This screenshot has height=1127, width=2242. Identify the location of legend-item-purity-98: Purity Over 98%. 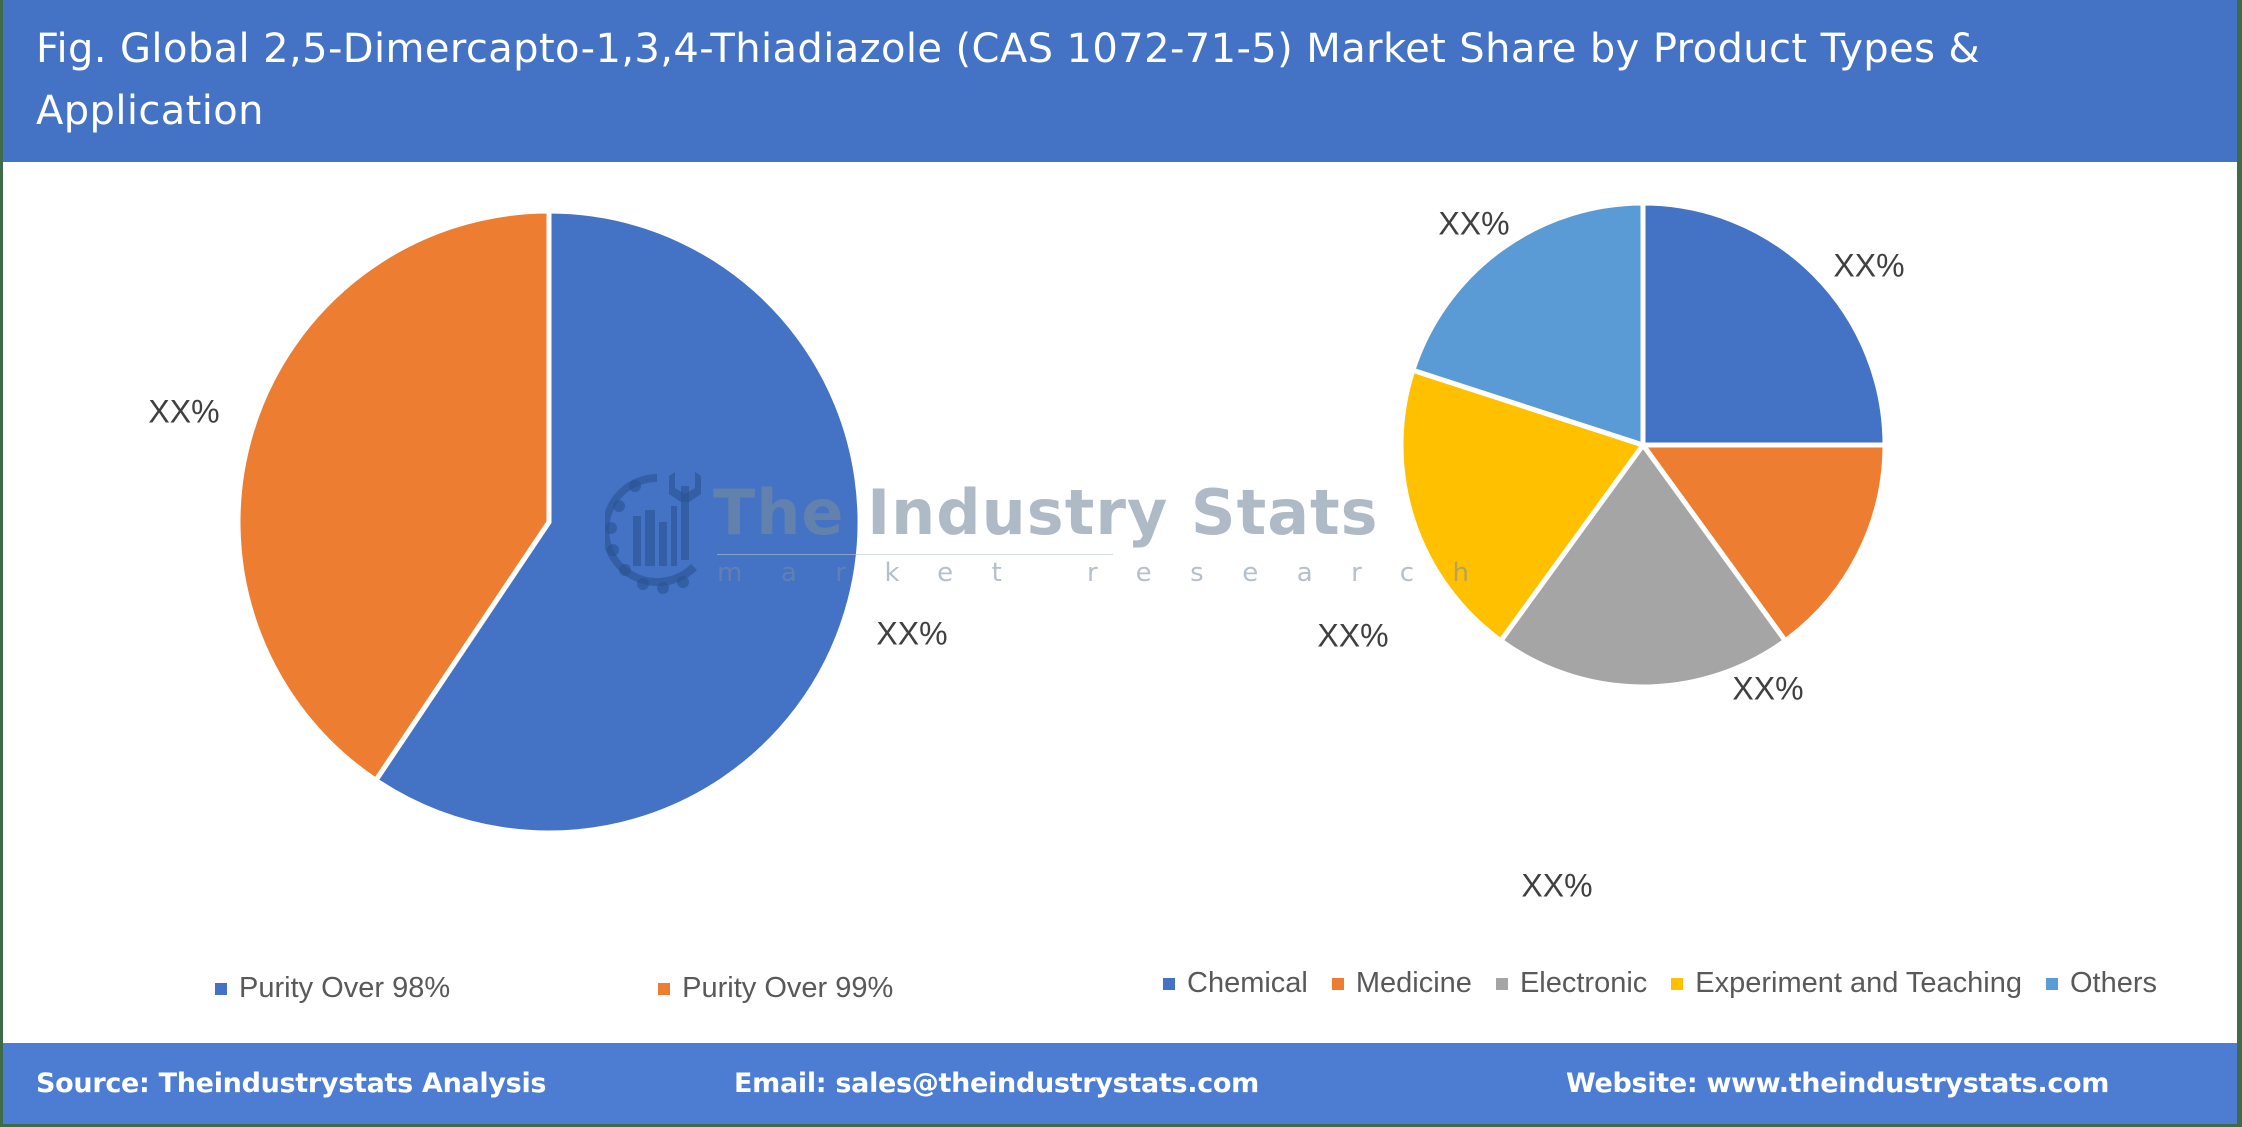
(332, 988).